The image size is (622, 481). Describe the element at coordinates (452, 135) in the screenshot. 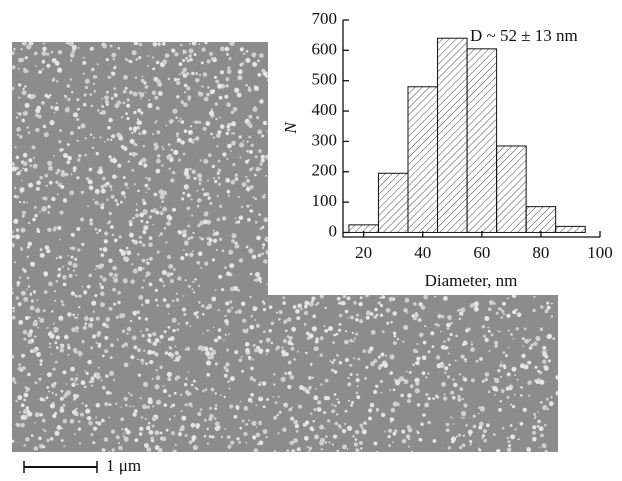

I see `bar` at that location.